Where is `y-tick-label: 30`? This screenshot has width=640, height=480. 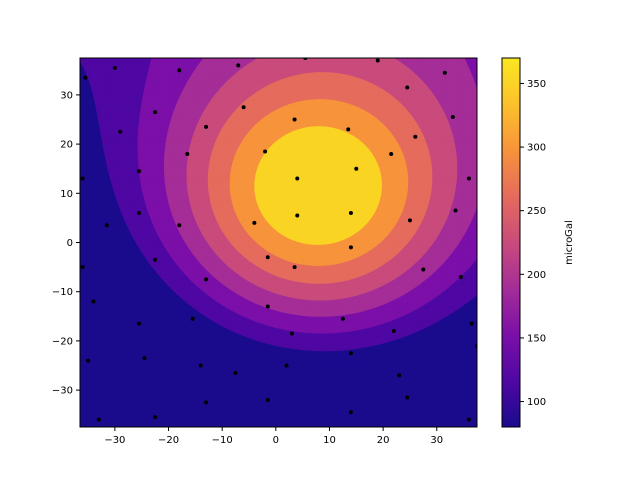
y-tick-label: 30 is located at coordinates (66, 95).